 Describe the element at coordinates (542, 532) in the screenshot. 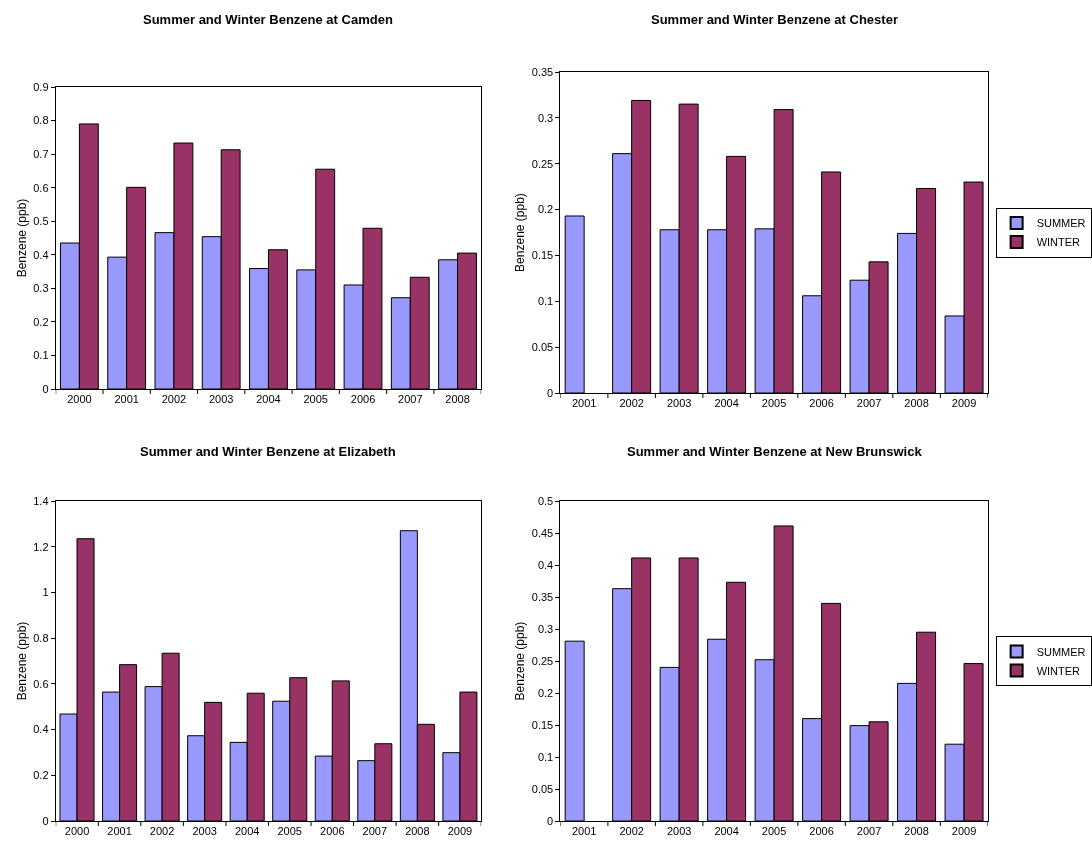

I see `y-tick-label: 0.45` at that location.